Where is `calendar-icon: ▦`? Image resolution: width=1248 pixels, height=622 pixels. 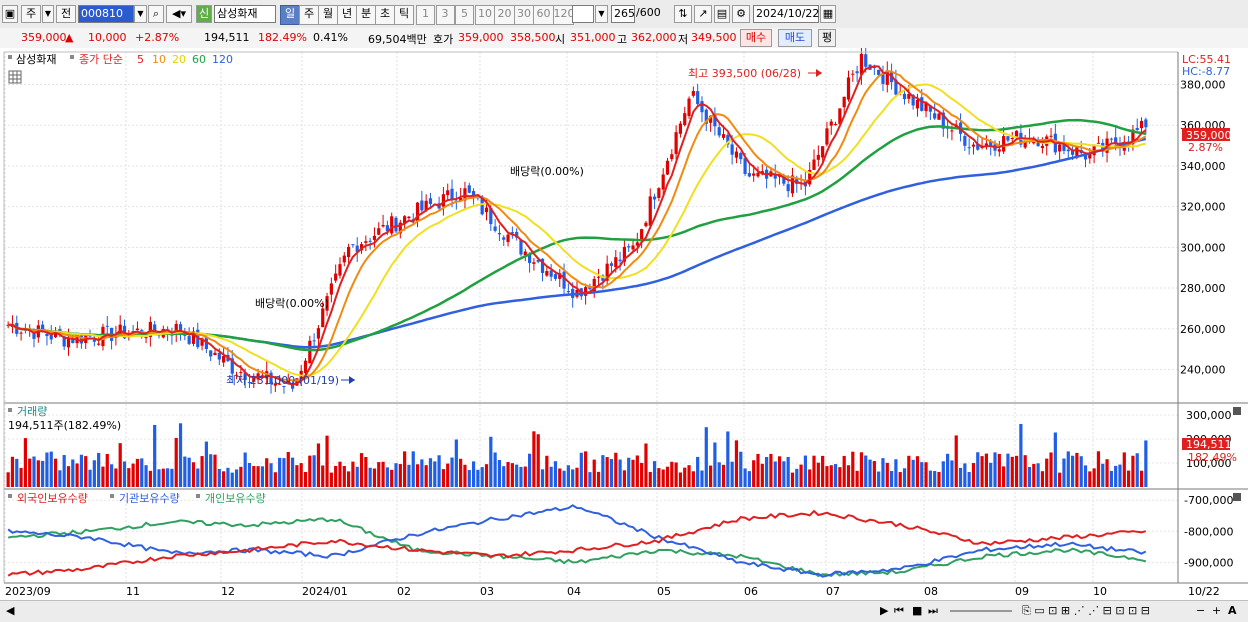 calendar-icon: ▦ is located at coordinates (828, 14).